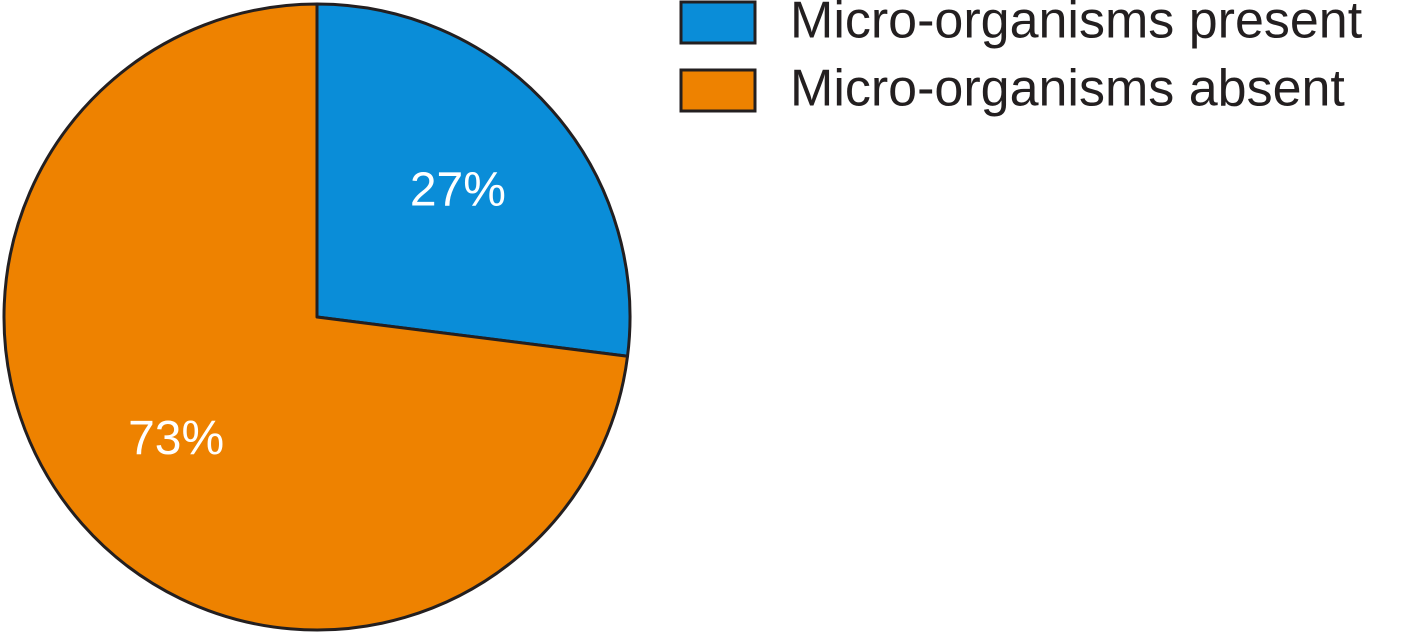 The height and width of the screenshot is (634, 1418). I want to click on pie-slice, so click(473, 180).